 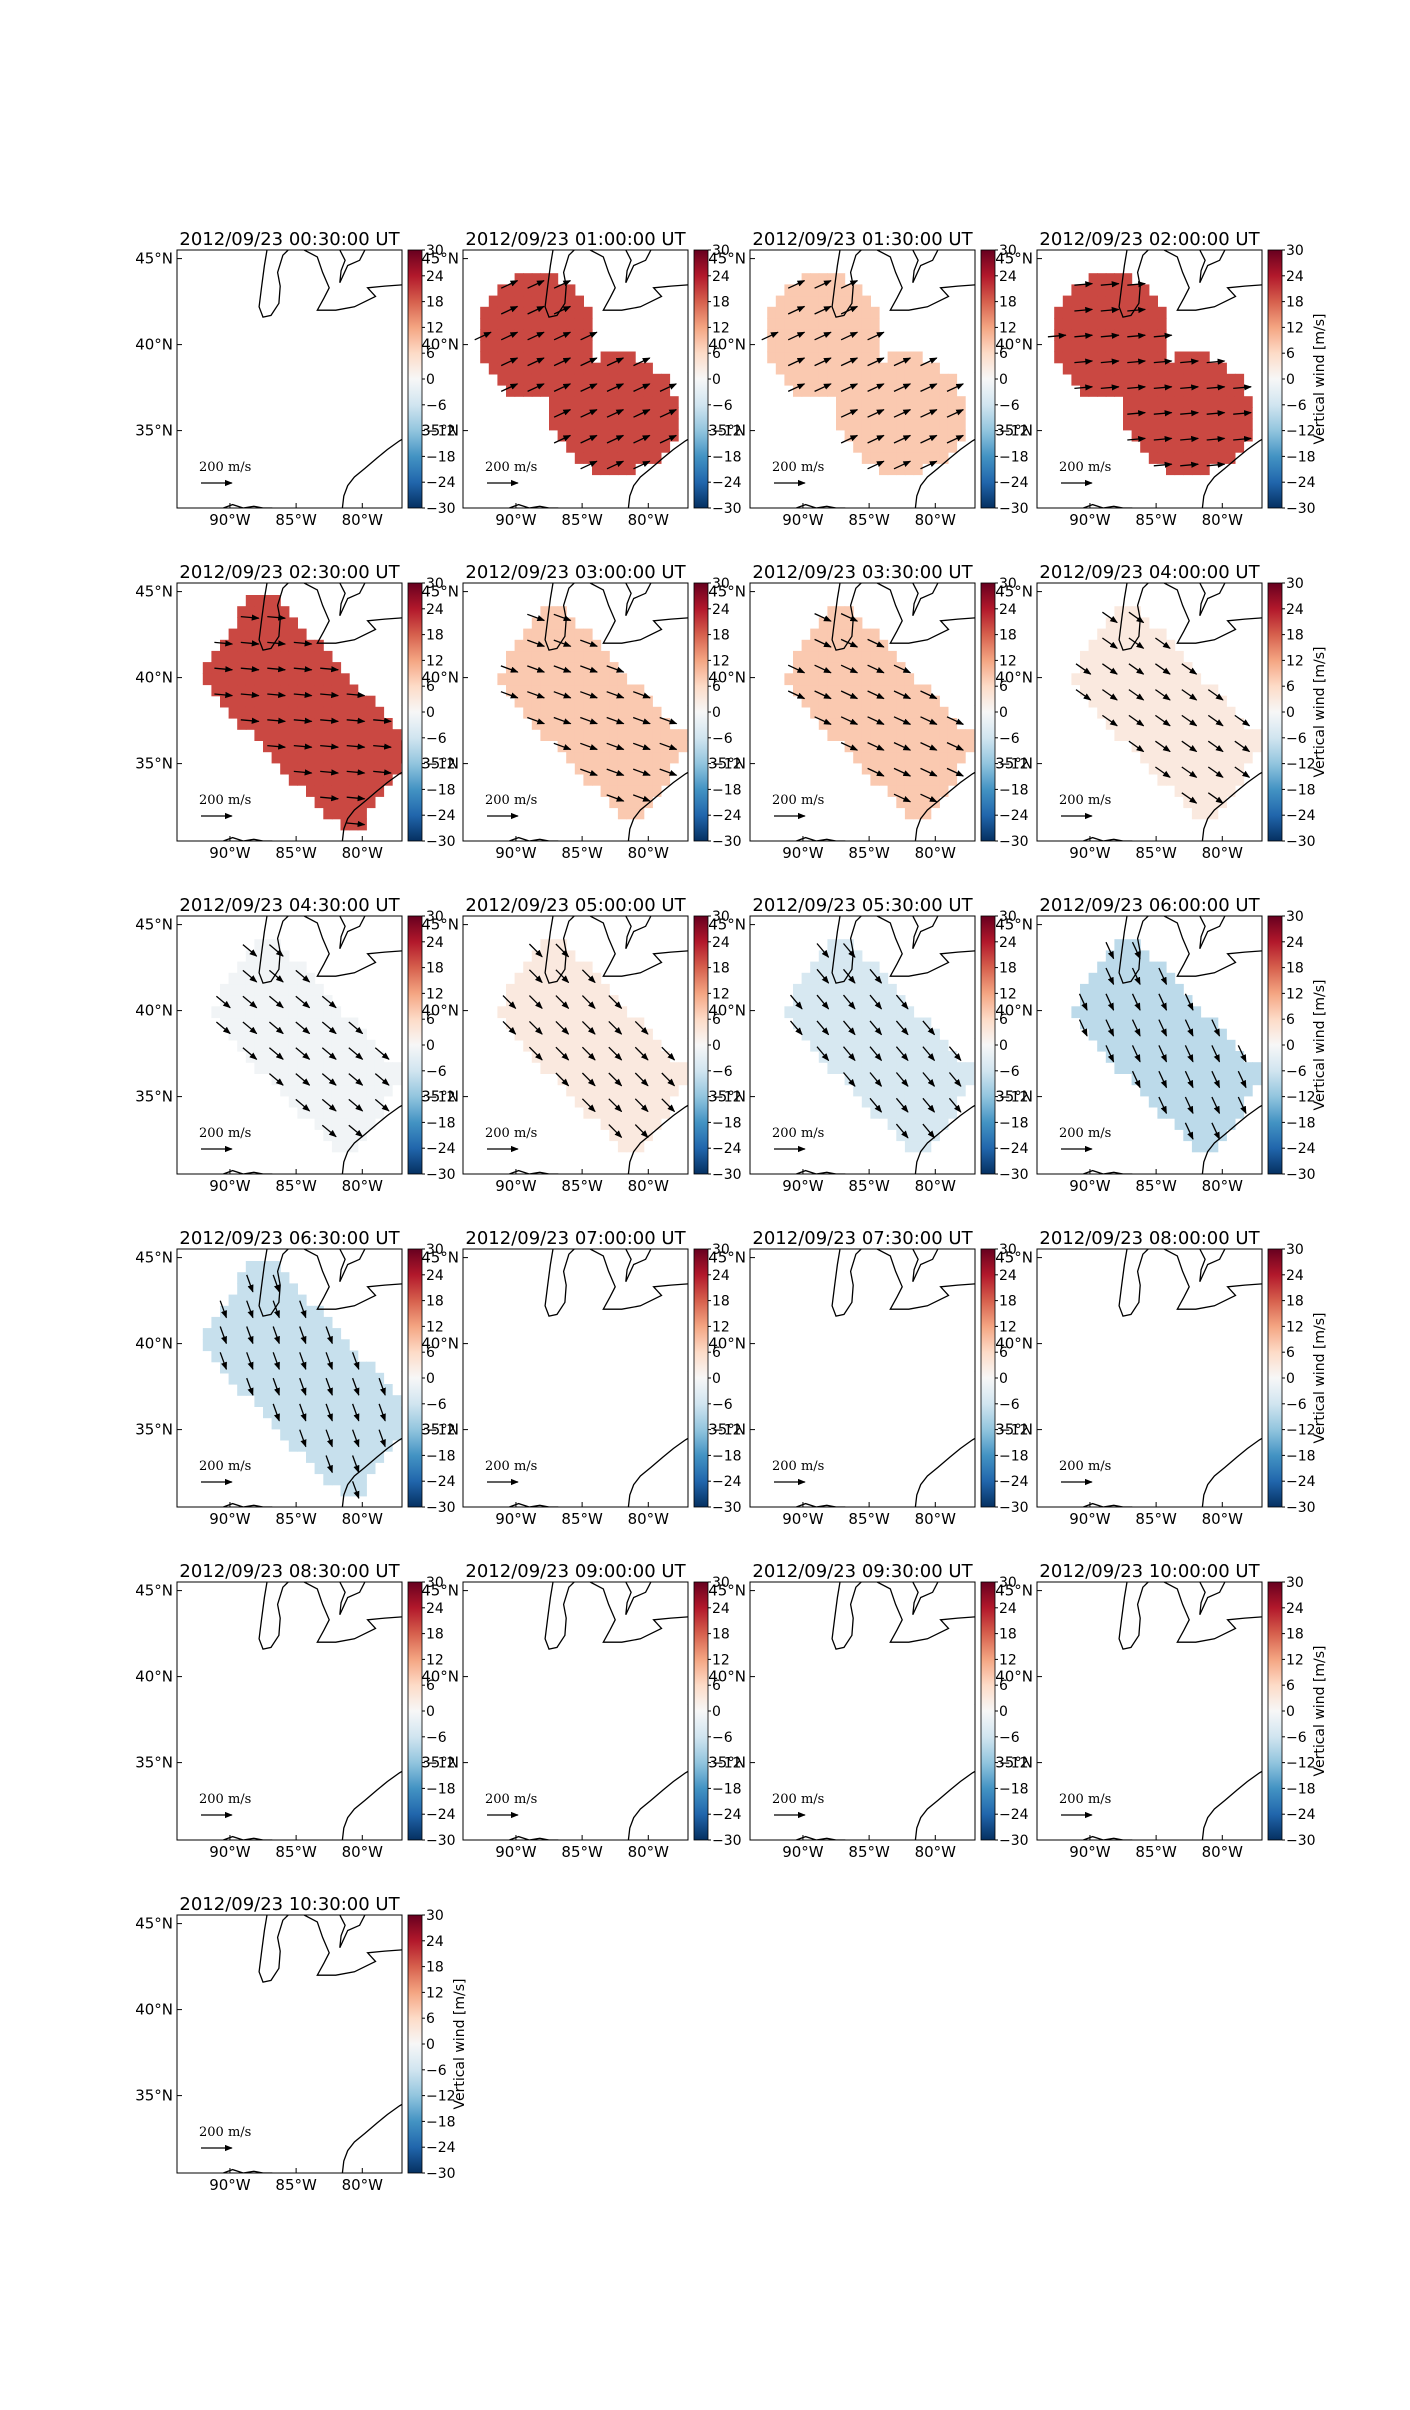 What do you see at coordinates (1295, 1276) in the screenshot?
I see `colorbar-tick-label: 24` at bounding box center [1295, 1276].